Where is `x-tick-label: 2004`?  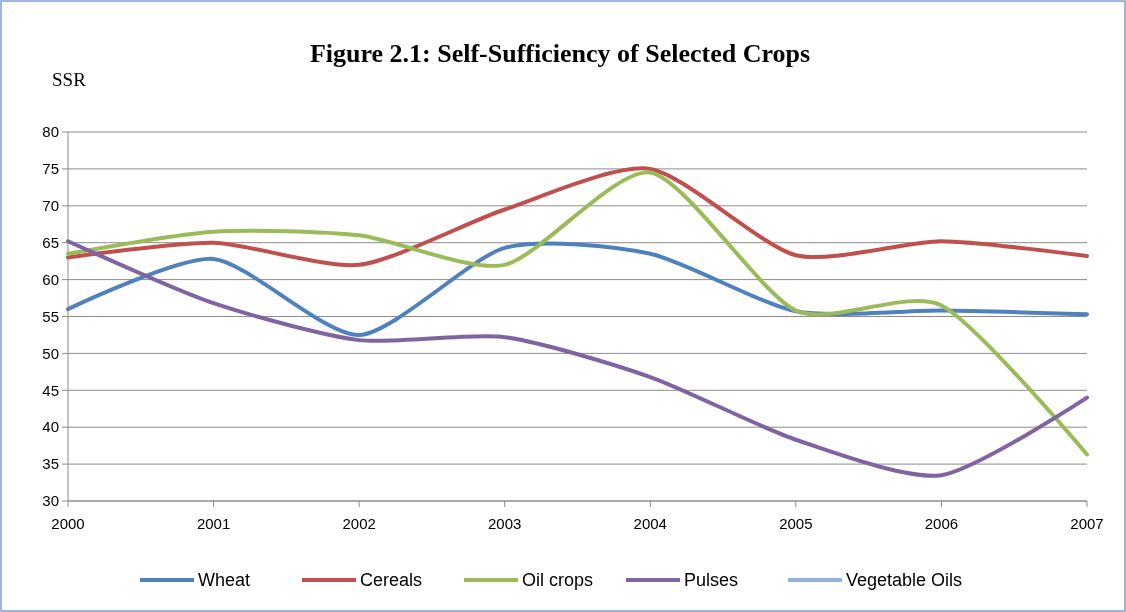 x-tick-label: 2004 is located at coordinates (650, 523).